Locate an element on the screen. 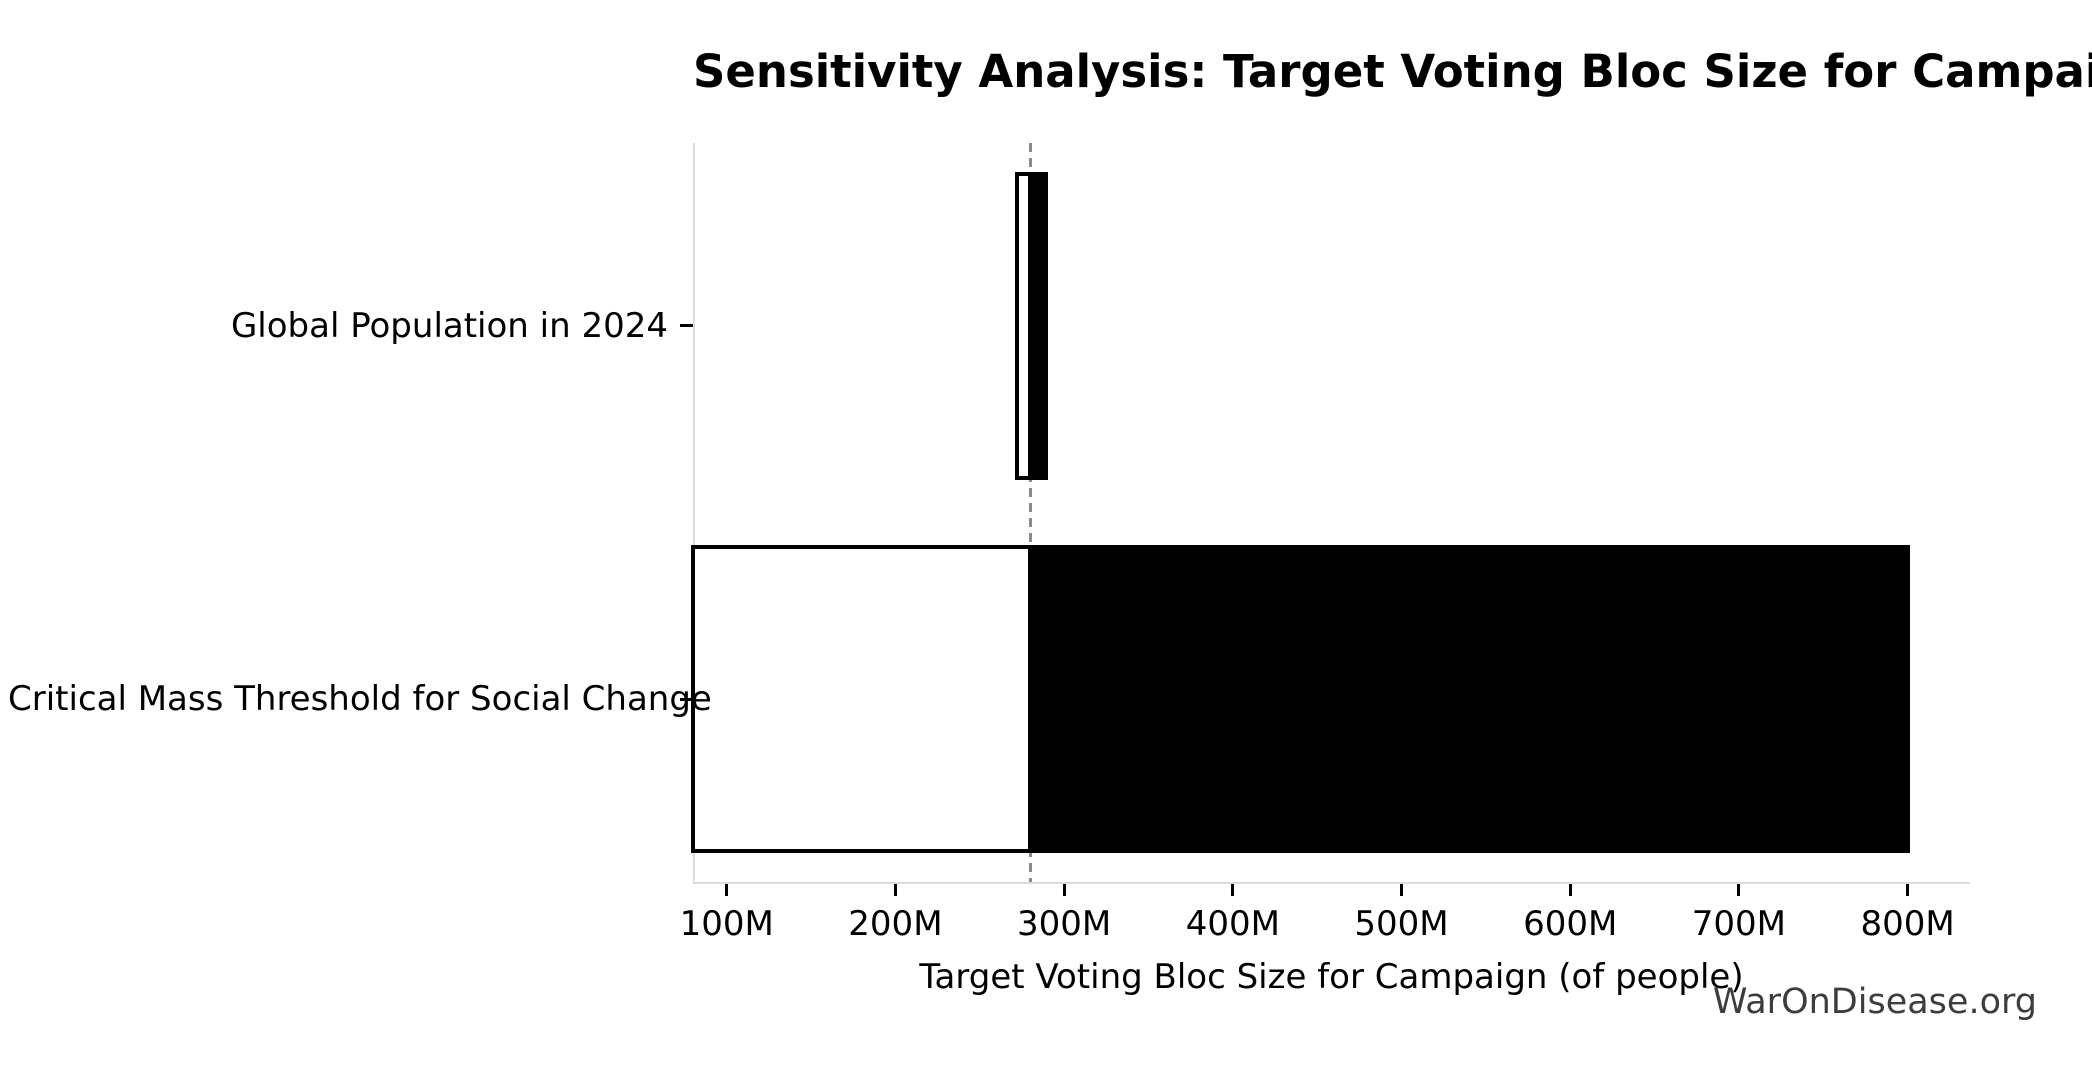 The height and width of the screenshot is (1075, 2092). x-tick-label: 100M is located at coordinates (726, 924).